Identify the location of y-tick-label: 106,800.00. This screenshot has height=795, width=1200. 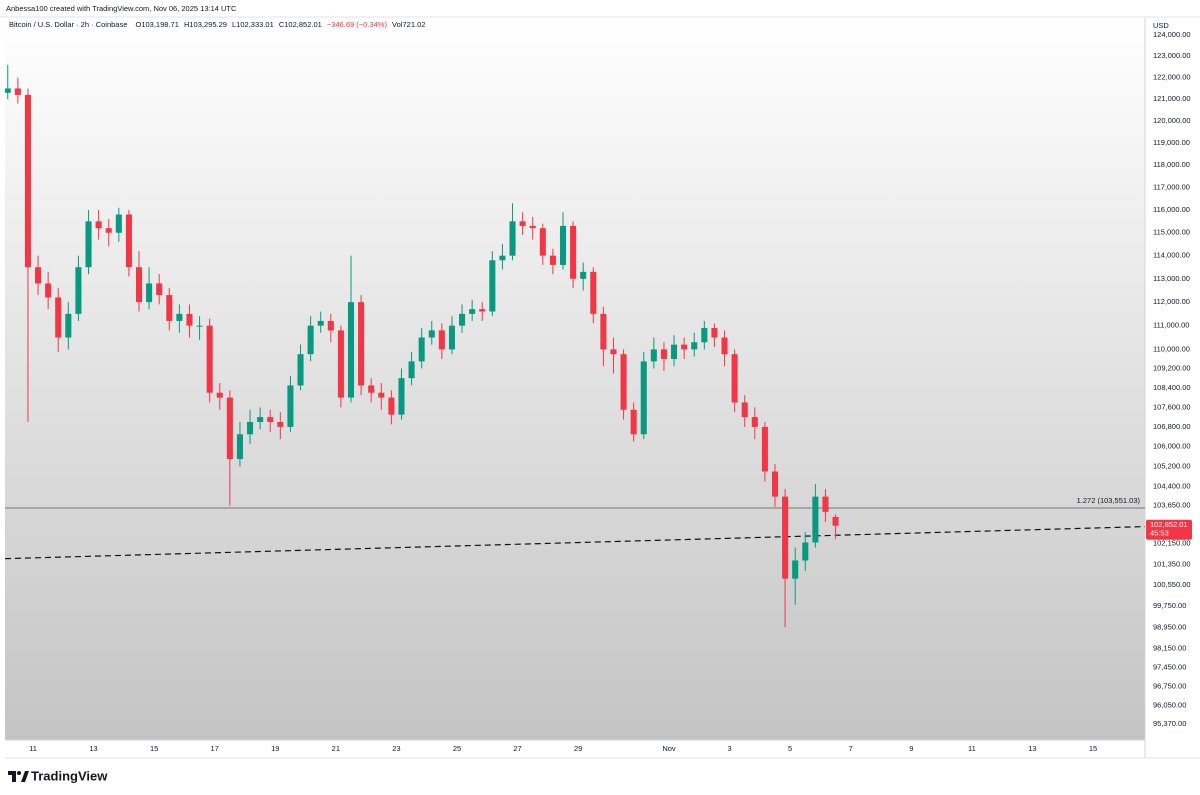
(1172, 426).